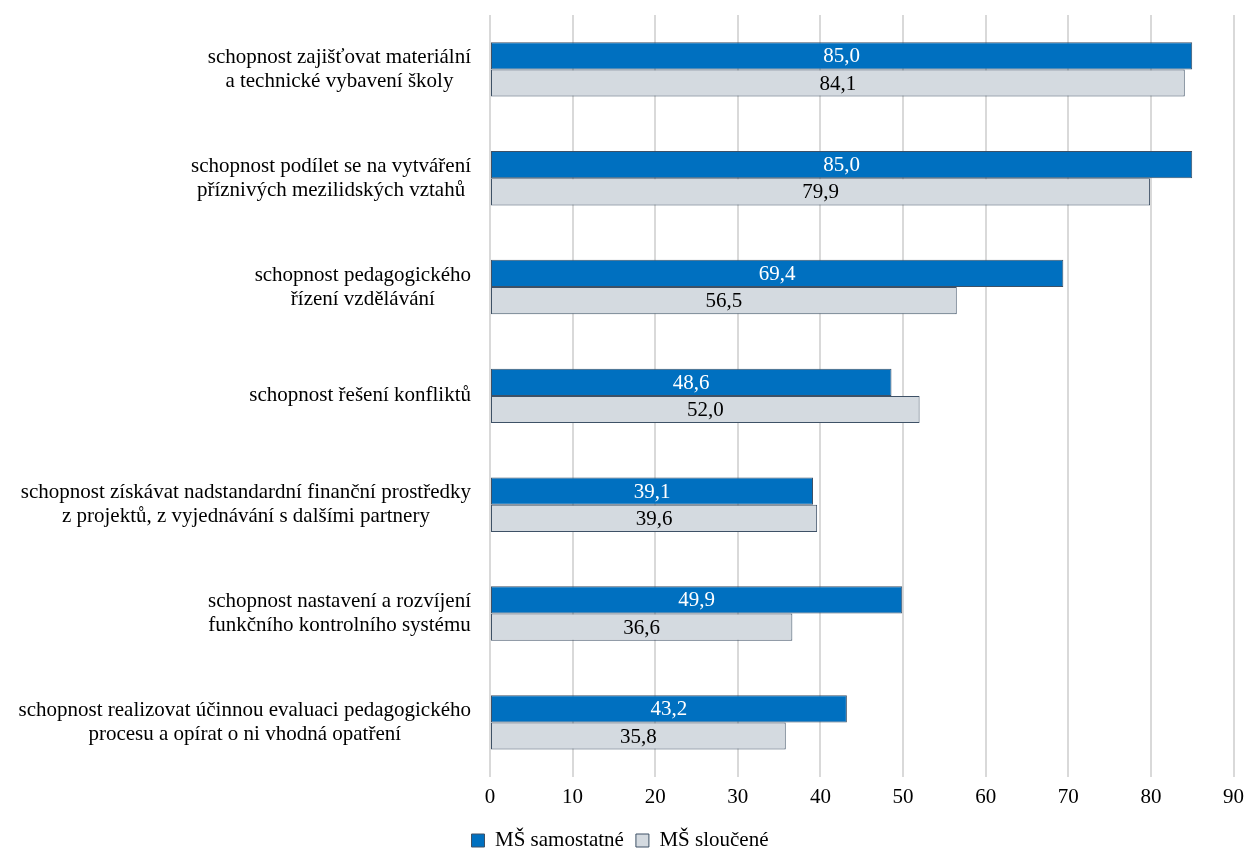  What do you see at coordinates (331, 176) in the screenshot?
I see `y-tick-label: schopnost podílet se na vytváření příznivých mezilidských vztahů` at bounding box center [331, 176].